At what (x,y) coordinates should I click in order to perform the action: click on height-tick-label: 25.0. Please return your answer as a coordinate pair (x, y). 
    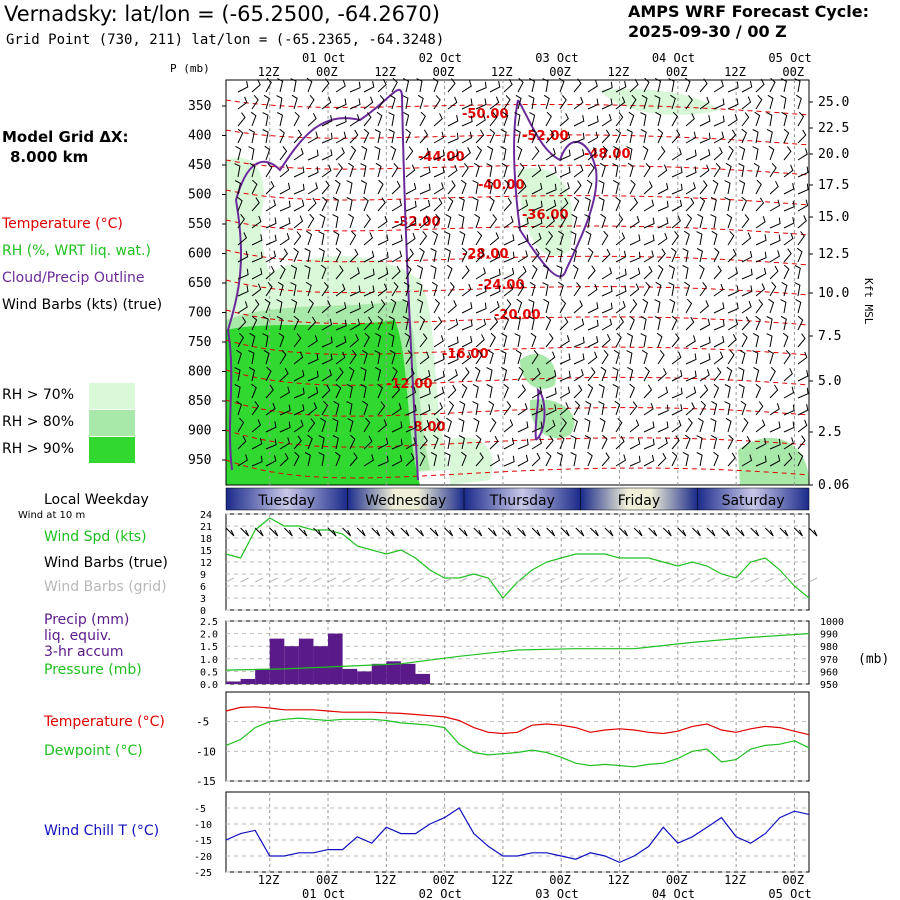
    Looking at the image, I should click on (833, 102).